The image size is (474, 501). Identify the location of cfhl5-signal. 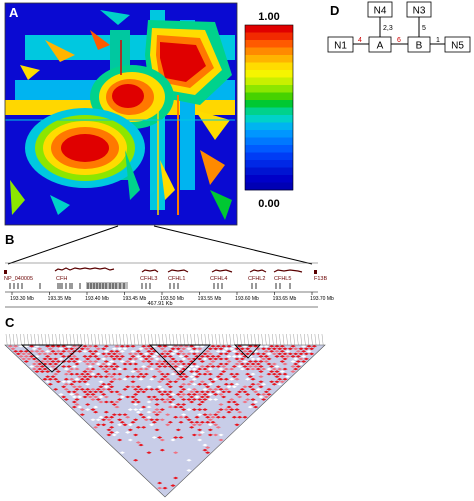
(288, 271).